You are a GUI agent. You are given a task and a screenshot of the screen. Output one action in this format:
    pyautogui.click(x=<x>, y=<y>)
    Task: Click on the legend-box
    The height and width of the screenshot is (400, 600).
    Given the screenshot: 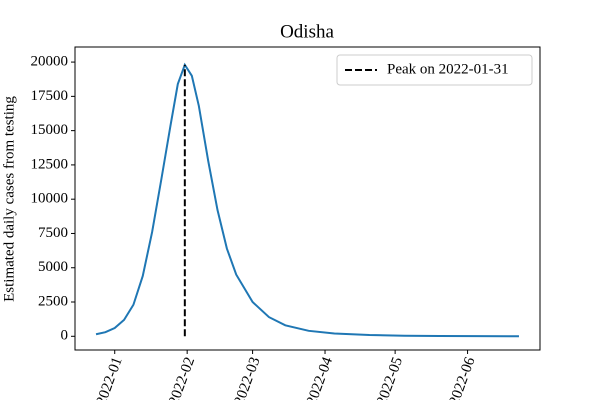 What is the action you would take?
    pyautogui.click(x=434, y=70)
    